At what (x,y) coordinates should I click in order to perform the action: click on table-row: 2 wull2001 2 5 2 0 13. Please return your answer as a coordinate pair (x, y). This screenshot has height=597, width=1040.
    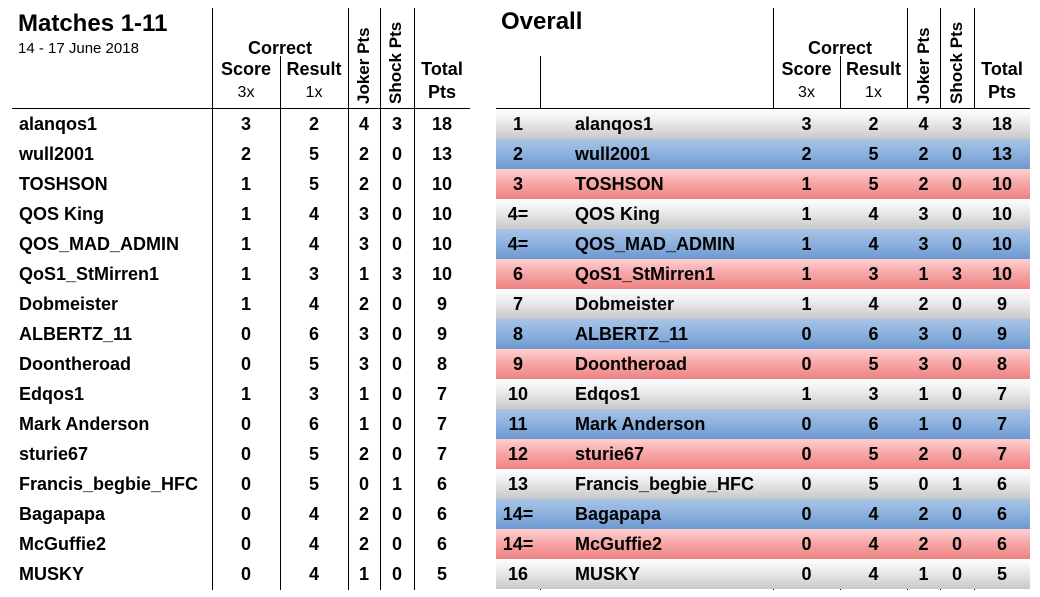
    Looking at the image, I should click on (763, 154).